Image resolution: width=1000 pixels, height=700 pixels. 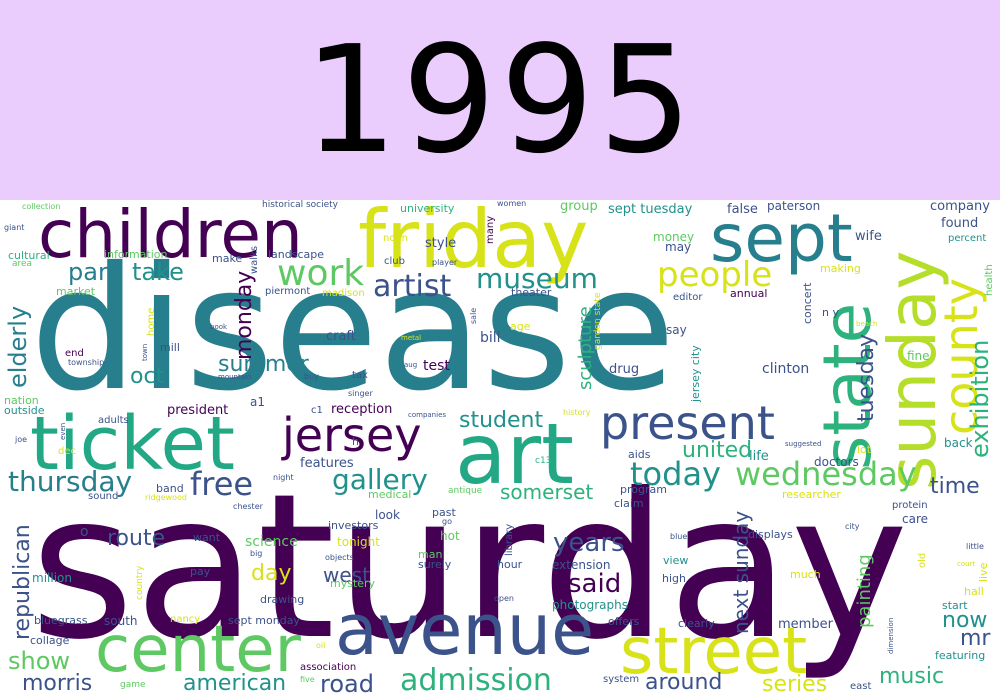 What do you see at coordinates (965, 620) in the screenshot?
I see `word-now: now` at bounding box center [965, 620].